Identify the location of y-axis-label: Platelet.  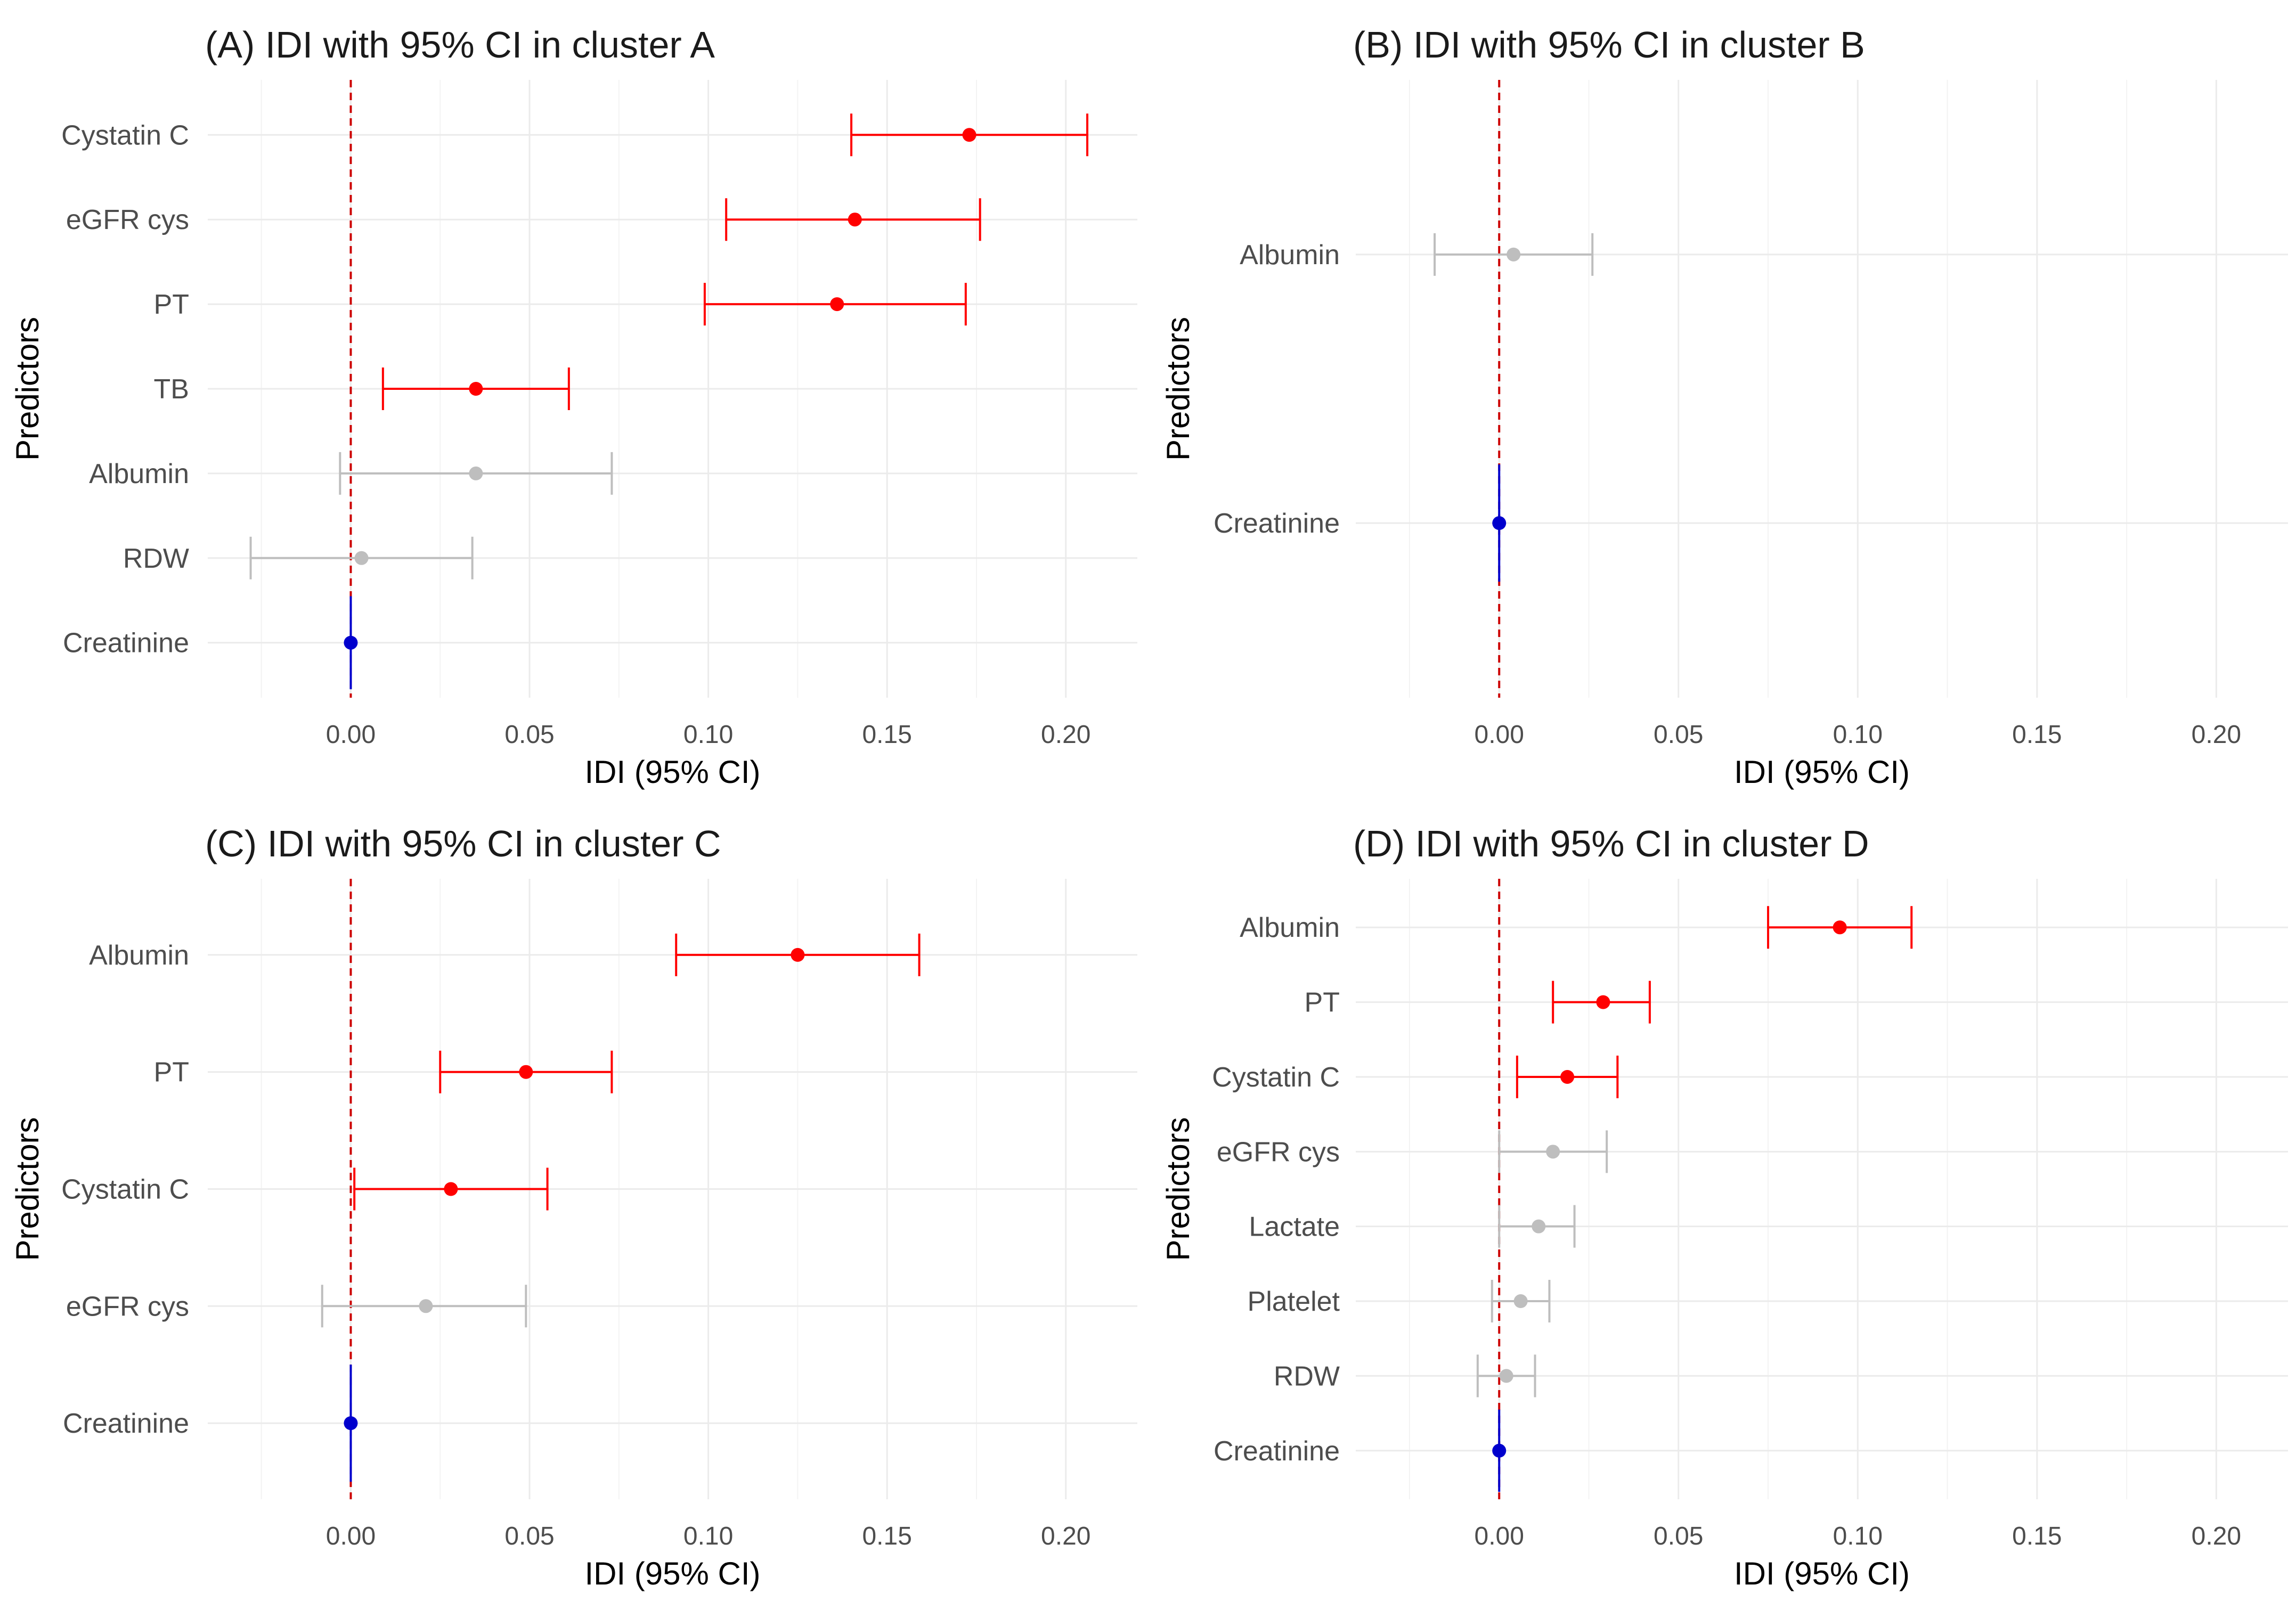
(1294, 1301).